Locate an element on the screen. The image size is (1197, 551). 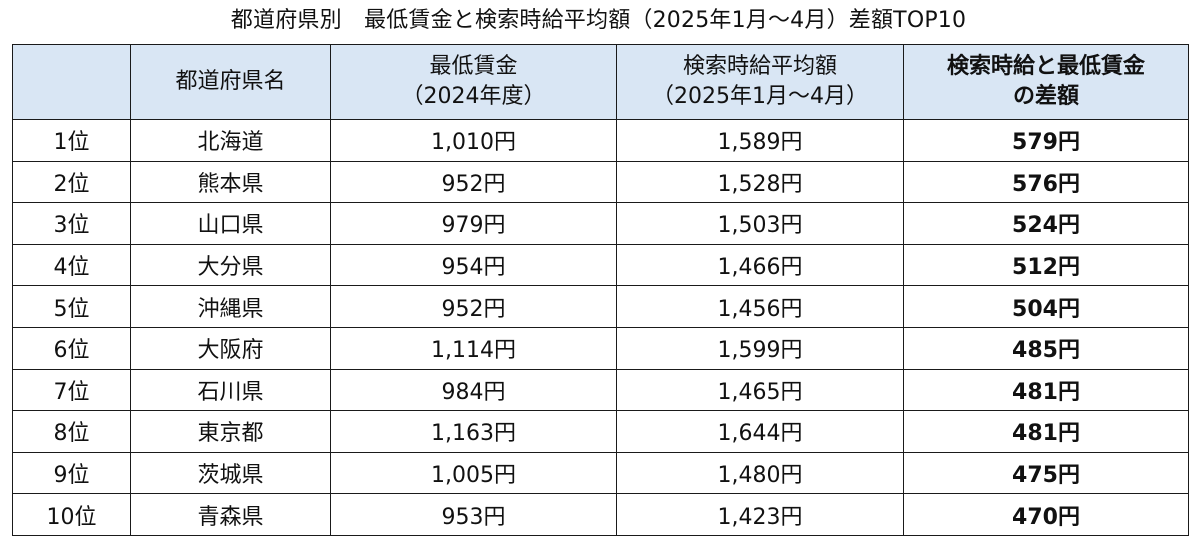
min-wage-cell: 1,010円 is located at coordinates (473, 140).